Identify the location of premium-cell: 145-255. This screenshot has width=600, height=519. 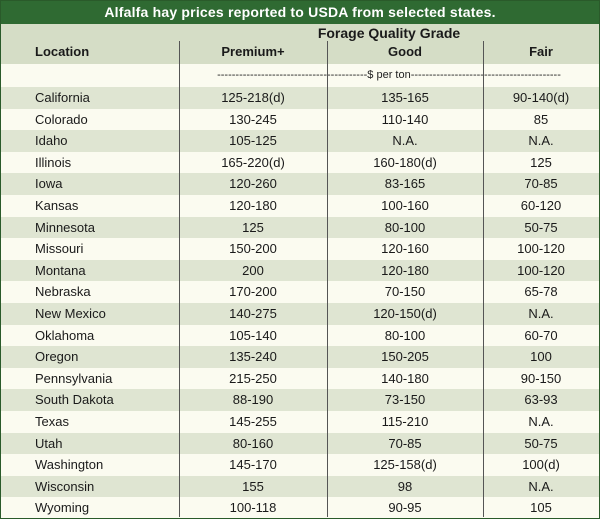
(253, 421).